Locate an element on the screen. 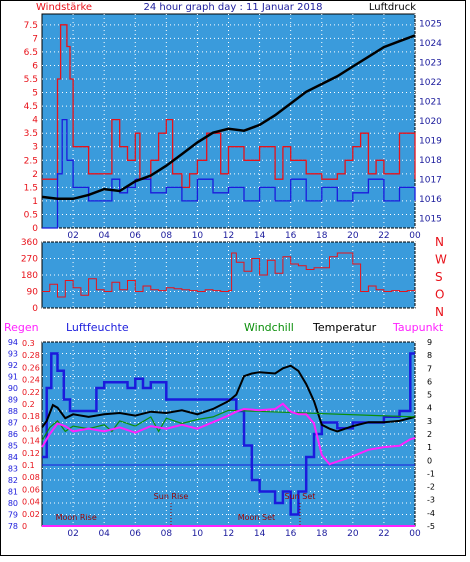 This screenshot has height=562, width=470. temperature-tick-label: 5 is located at coordinates (429, 395).